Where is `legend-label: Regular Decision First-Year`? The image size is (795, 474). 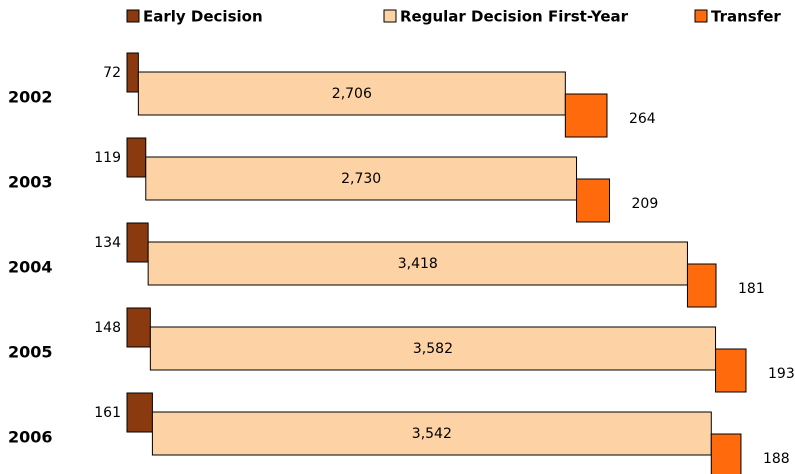
legend-label: Regular Decision First-Year is located at coordinates (514, 17).